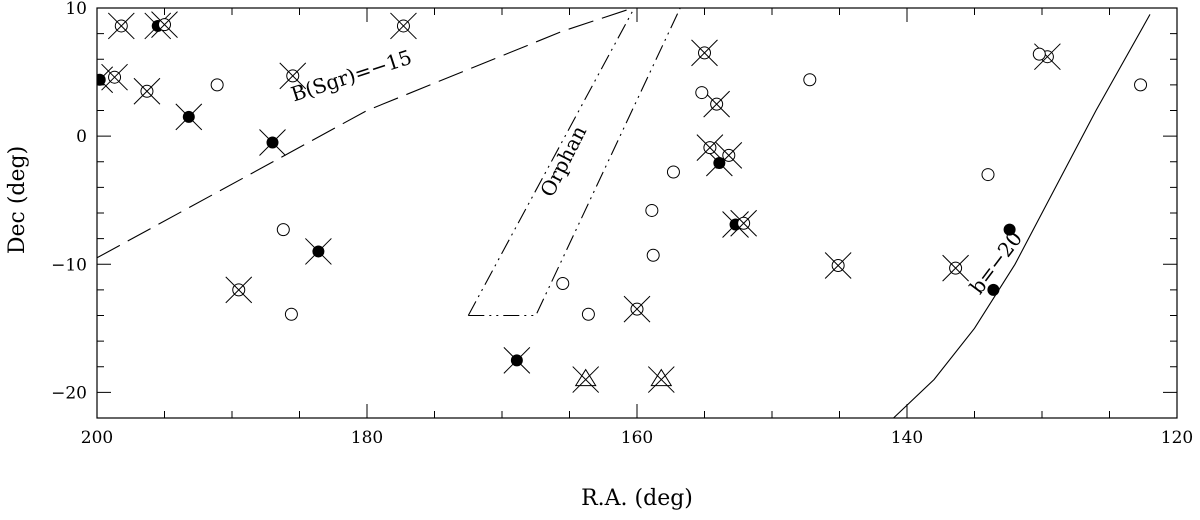 The width and height of the screenshot is (1200, 520). Describe the element at coordinates (81, 137) in the screenshot. I see `y-tick-label: 0` at that location.